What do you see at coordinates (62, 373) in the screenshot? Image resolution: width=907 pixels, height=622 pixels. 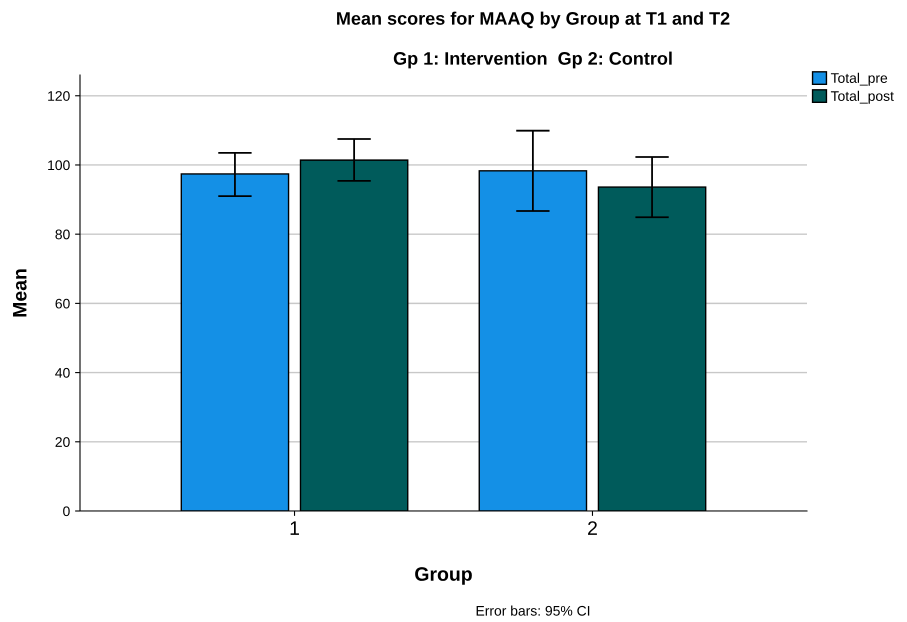 I see `y-tick-label: 40` at bounding box center [62, 373].